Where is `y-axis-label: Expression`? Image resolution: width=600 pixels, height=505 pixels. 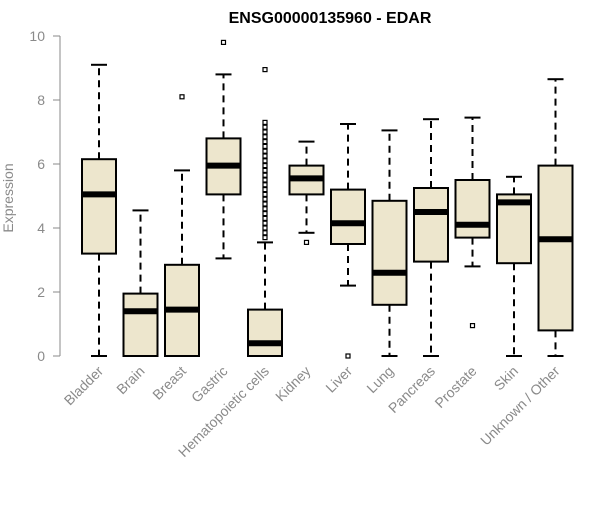 y-axis-label: Expression is located at coordinates (8, 197).